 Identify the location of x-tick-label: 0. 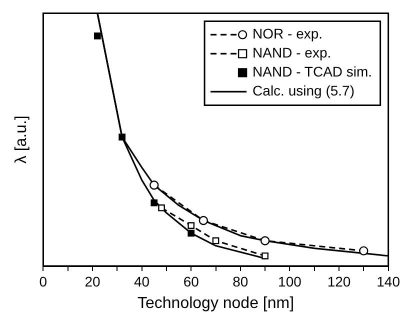
(43, 281).